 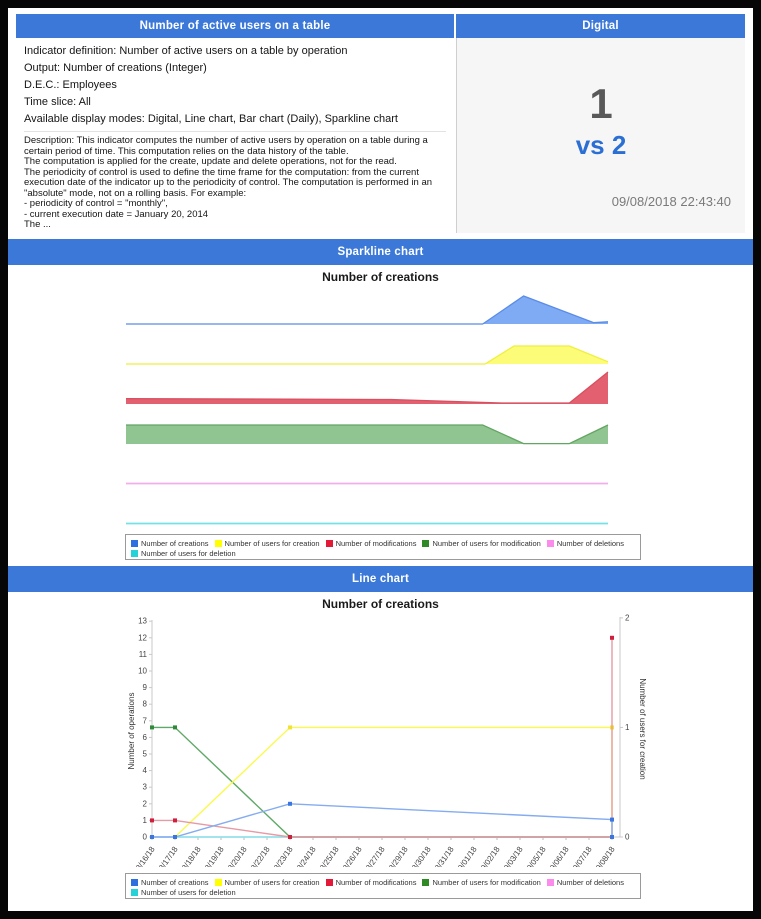 What do you see at coordinates (213, 855) in the screenshot?
I see `svg-text: 08/19/18` at bounding box center [213, 855].